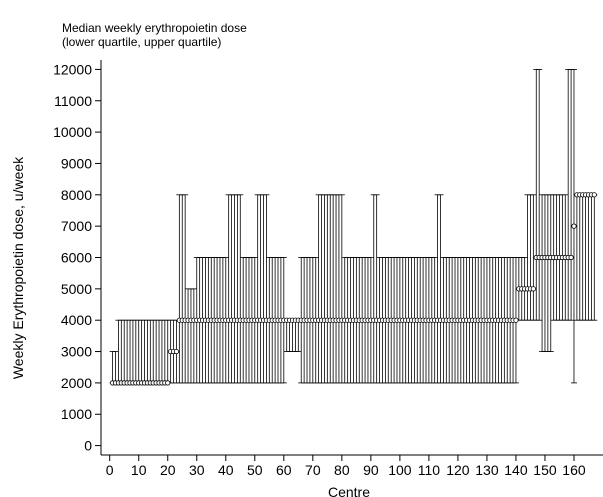  What do you see at coordinates (76, 383) in the screenshot?
I see `y-tick-label: 2000` at bounding box center [76, 383].